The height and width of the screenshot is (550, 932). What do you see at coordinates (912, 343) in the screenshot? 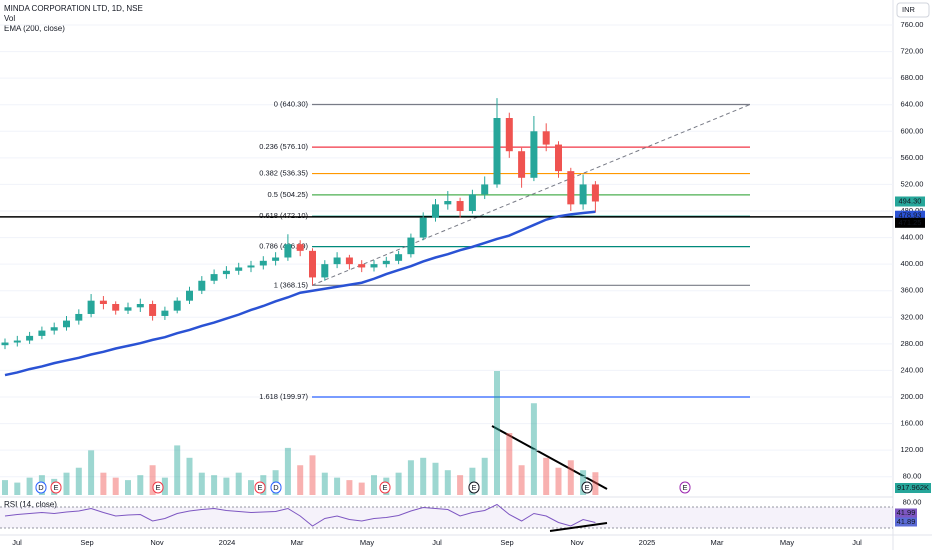
I see `y-tick-label: 280.00` at bounding box center [912, 343].